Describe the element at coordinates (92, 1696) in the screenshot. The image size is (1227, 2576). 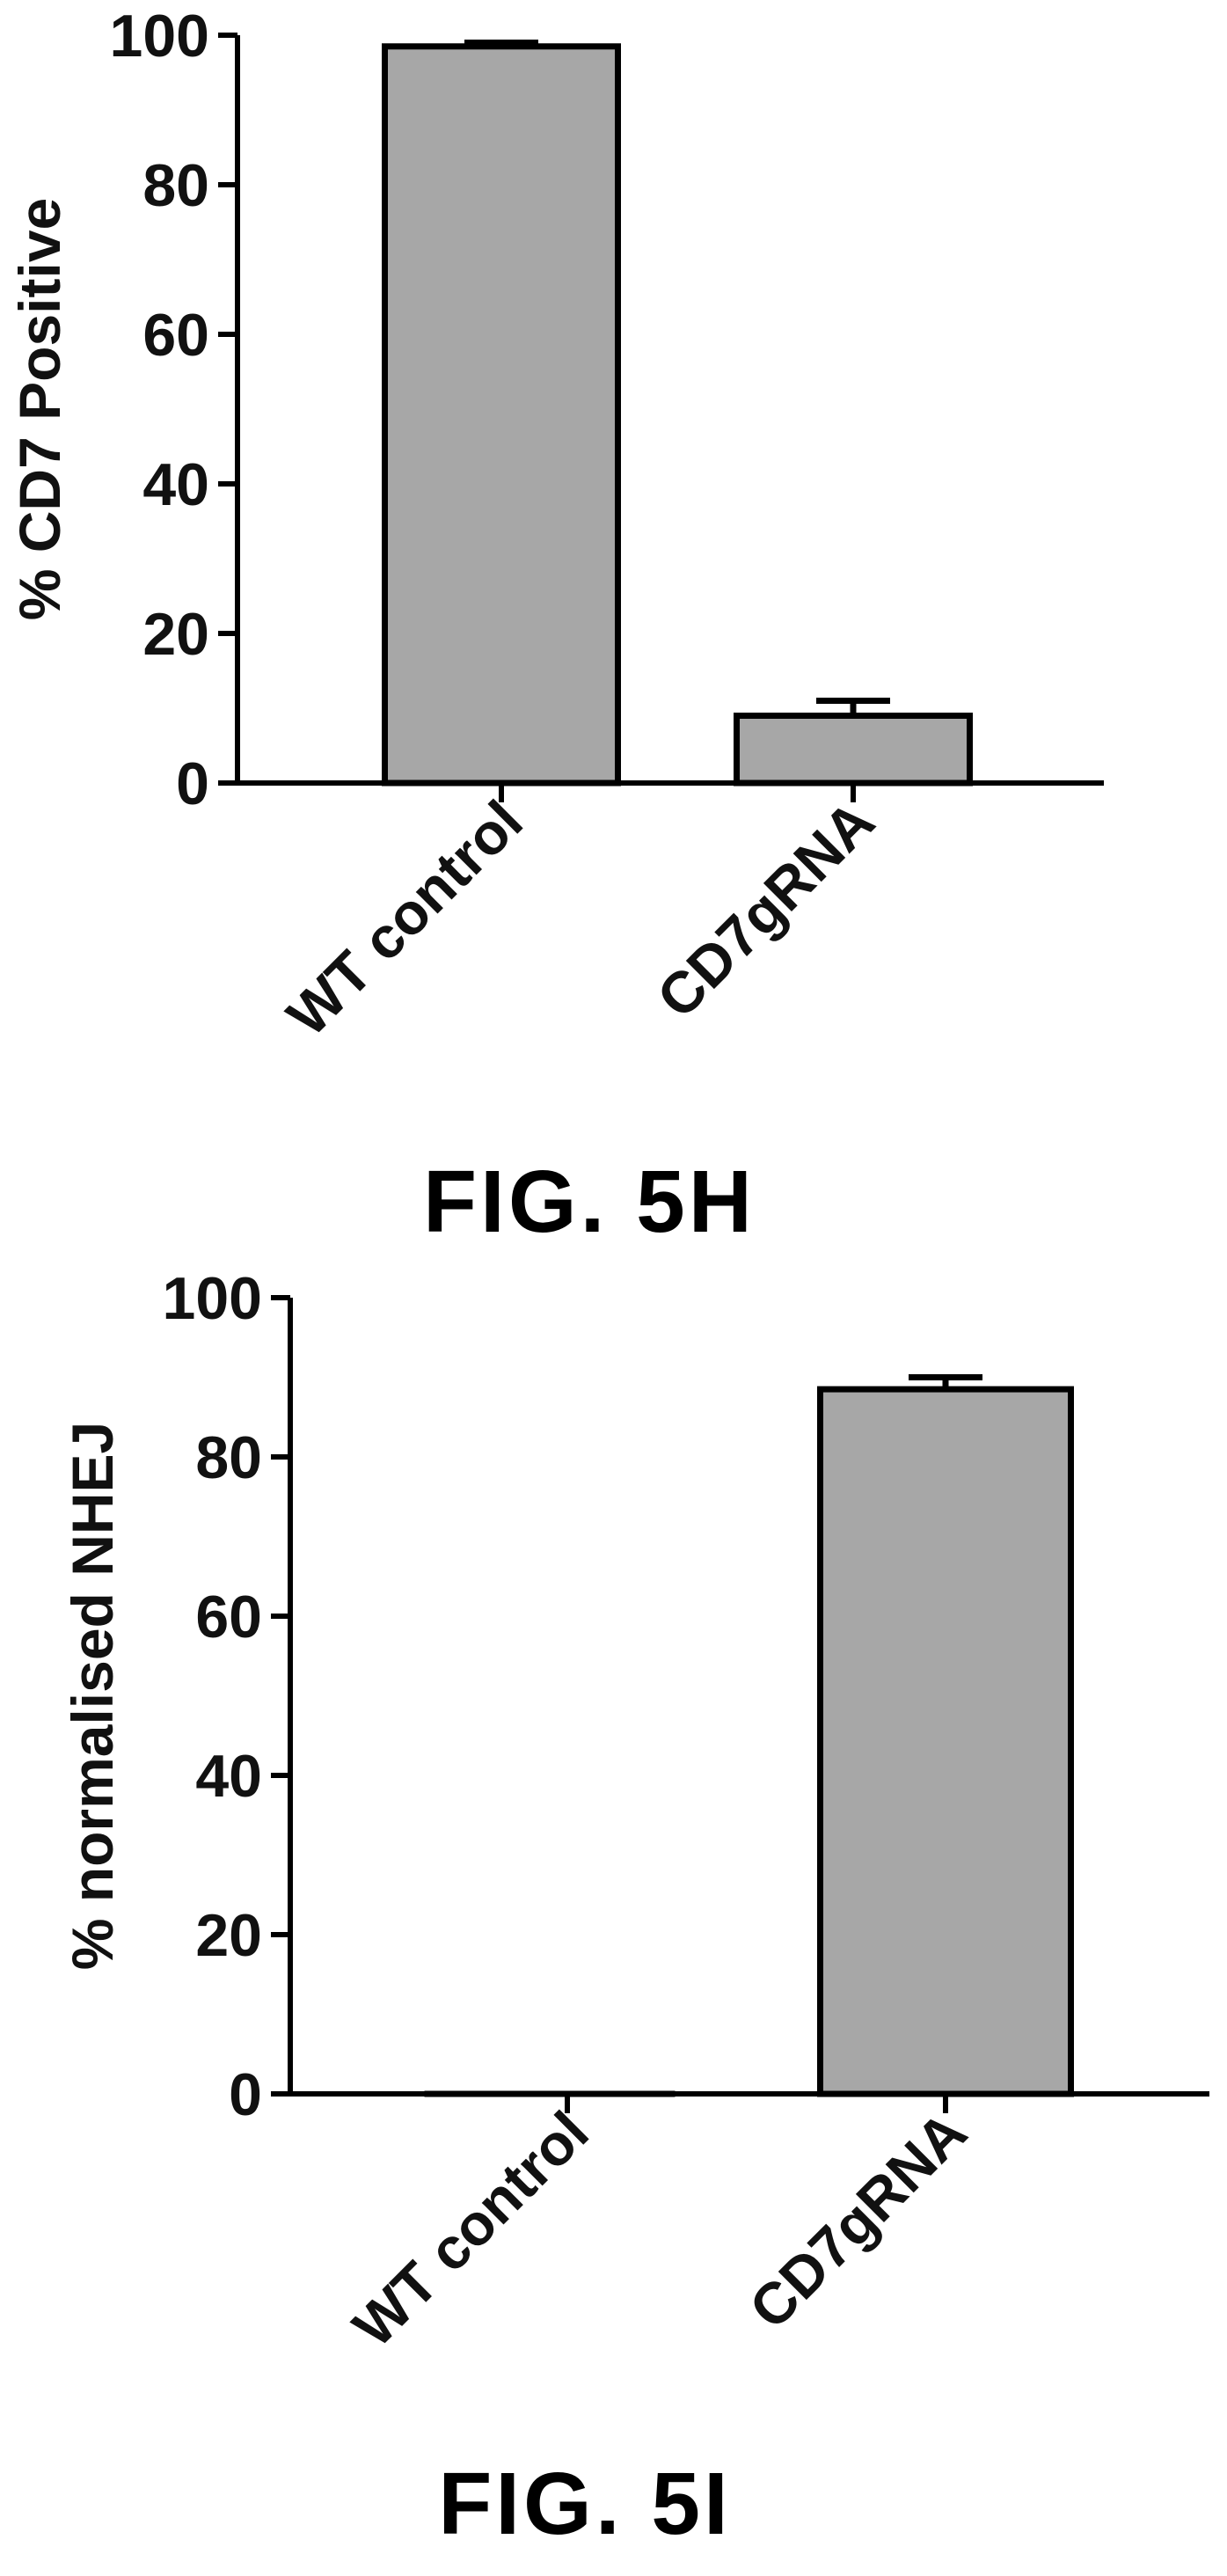
I see `y-axis-title: % normalised NHEJ` at that location.